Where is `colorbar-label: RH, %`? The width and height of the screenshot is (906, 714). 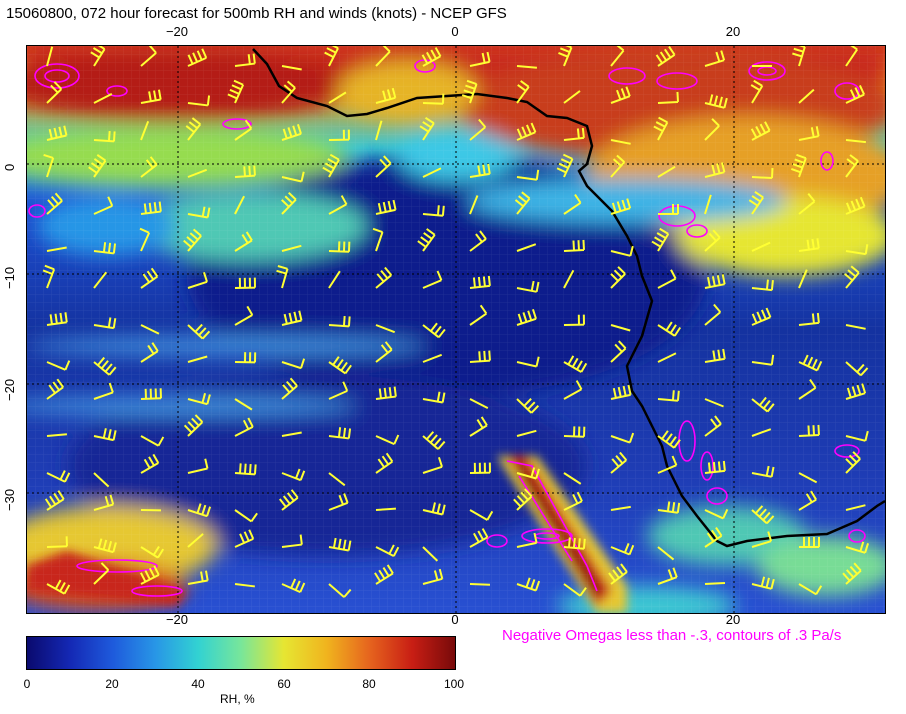 colorbar-label: RH, % is located at coordinates (237, 699).